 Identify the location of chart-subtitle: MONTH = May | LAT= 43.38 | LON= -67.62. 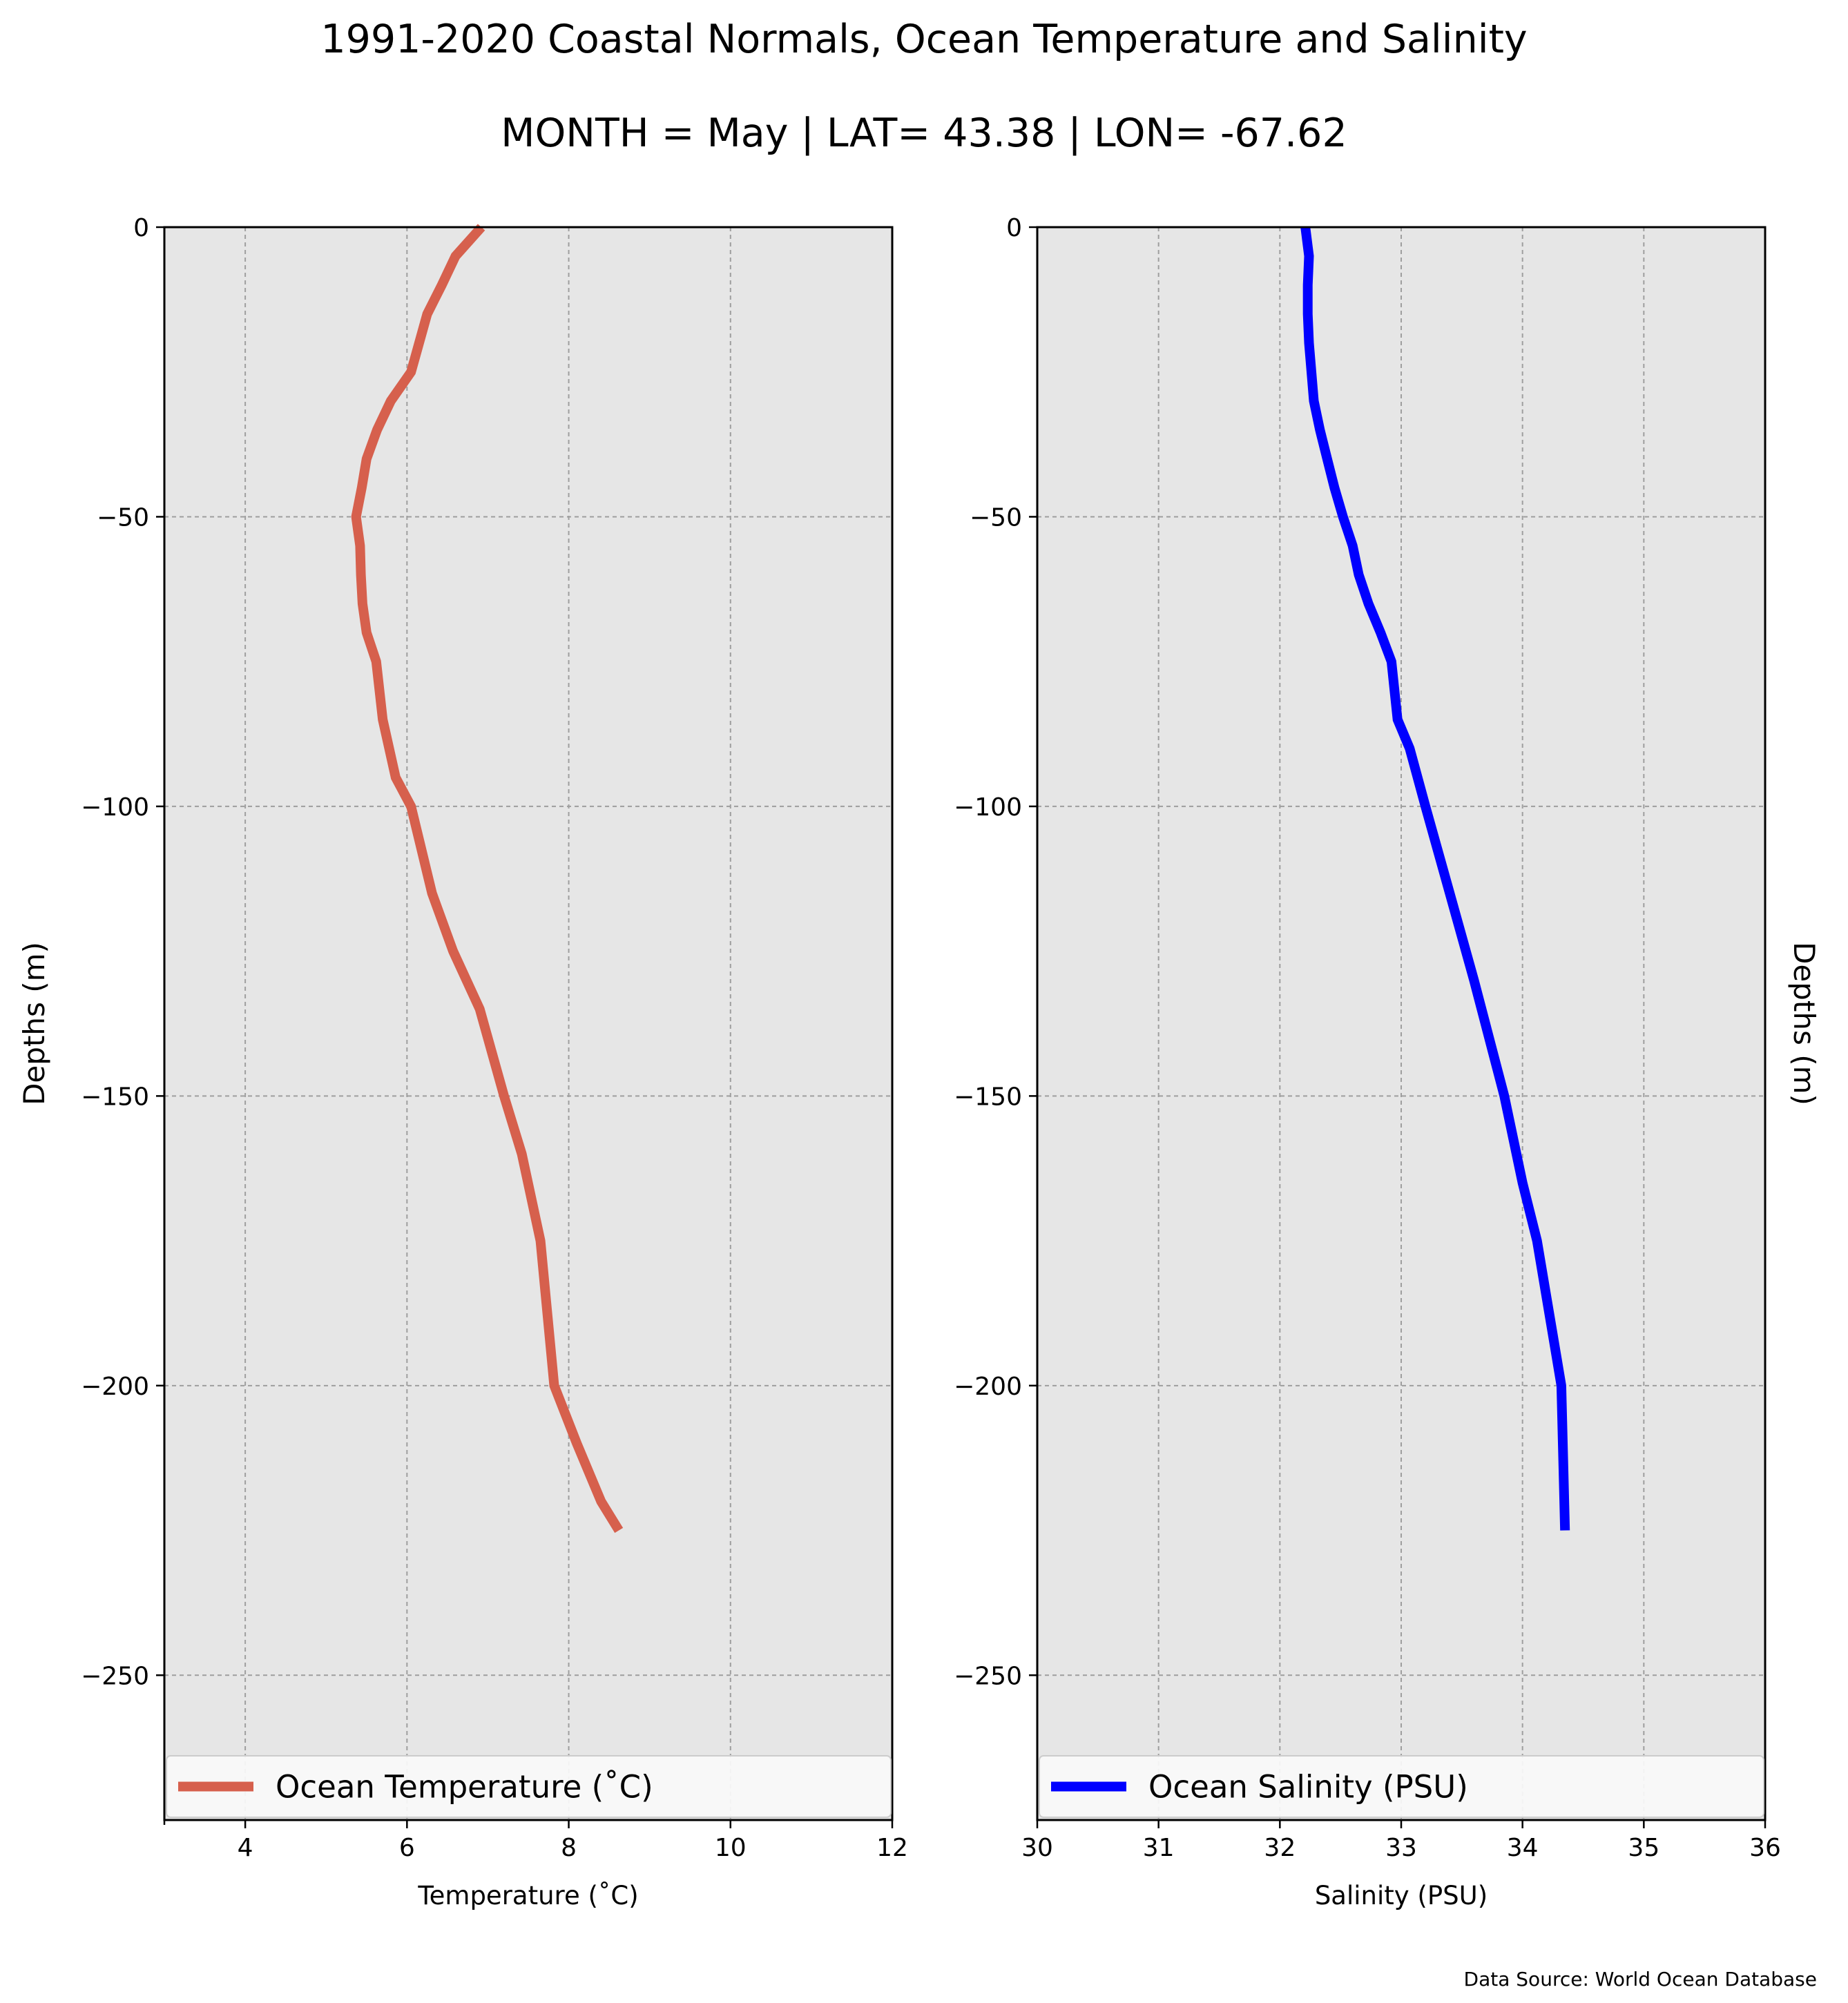
(924, 133).